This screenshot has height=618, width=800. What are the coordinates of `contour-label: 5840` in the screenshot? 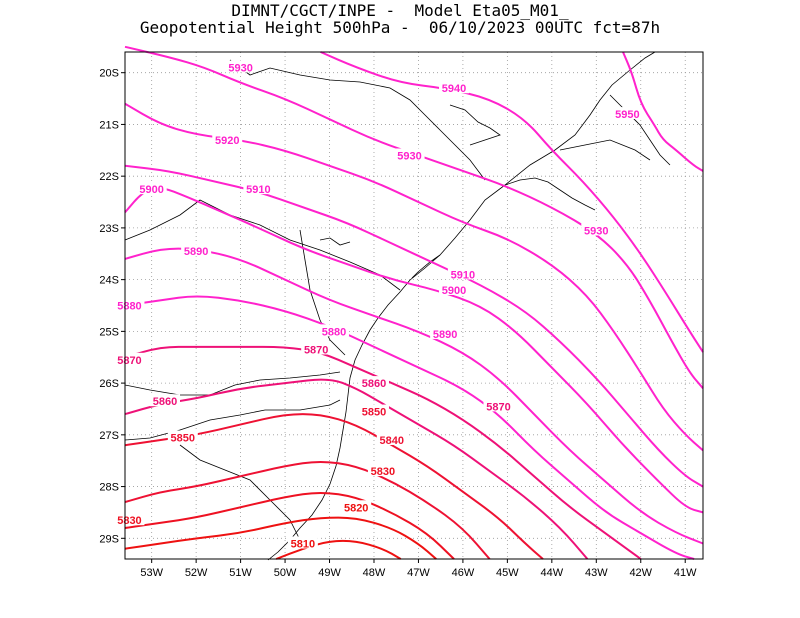 It's located at (392, 441).